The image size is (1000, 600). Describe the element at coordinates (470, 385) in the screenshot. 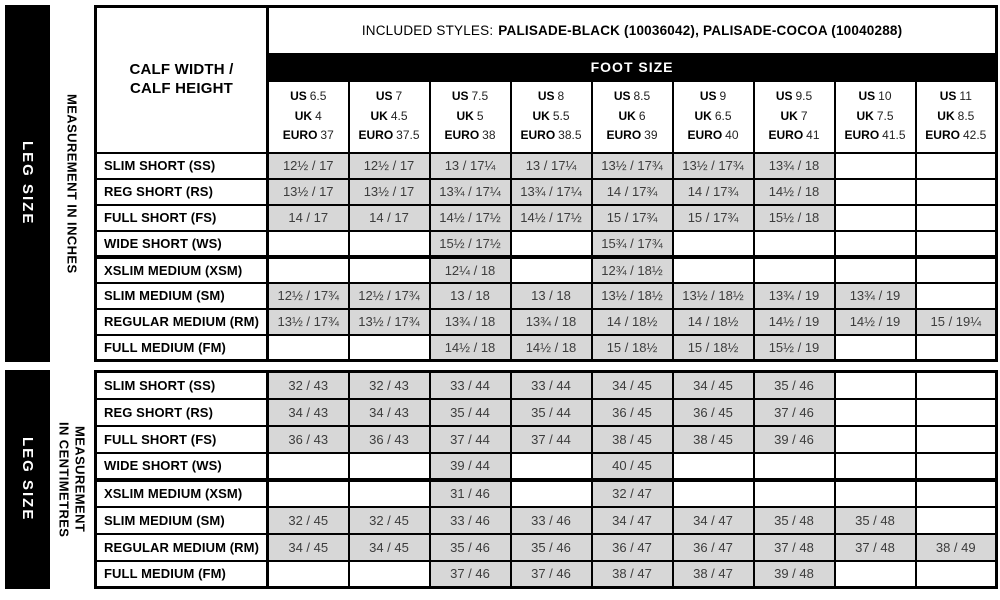

I see `measurement-cell: 33 / 44` at that location.